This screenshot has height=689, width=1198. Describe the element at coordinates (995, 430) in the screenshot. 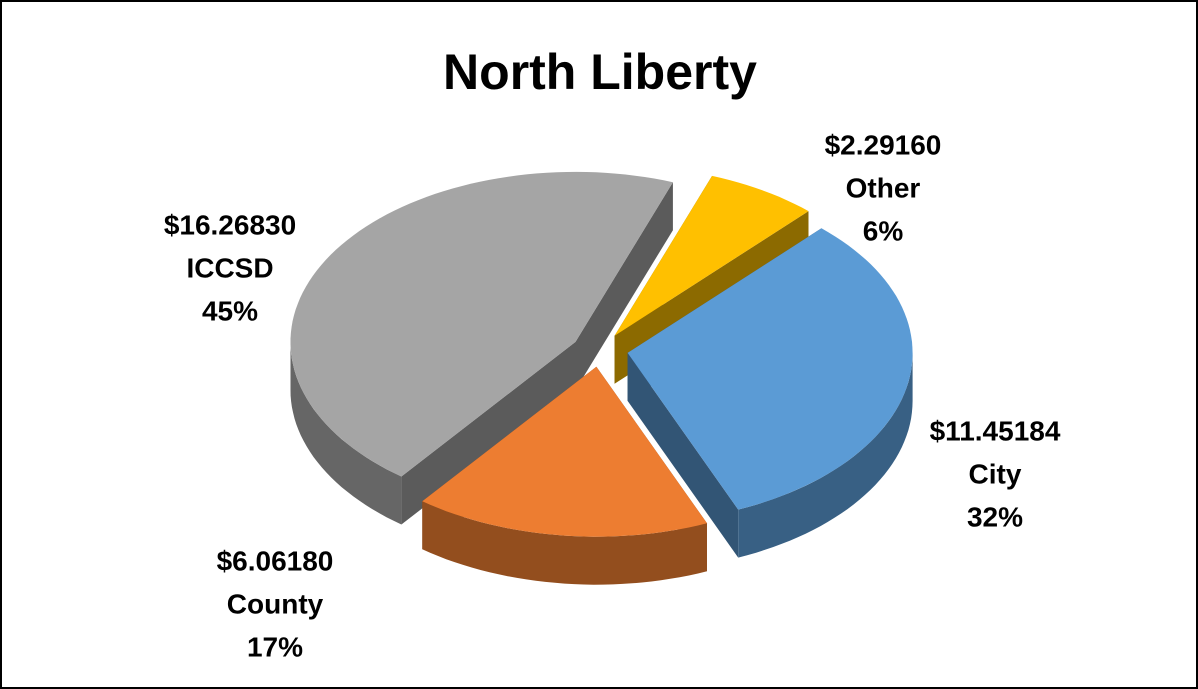

I see `data-label: $11.45184` at that location.